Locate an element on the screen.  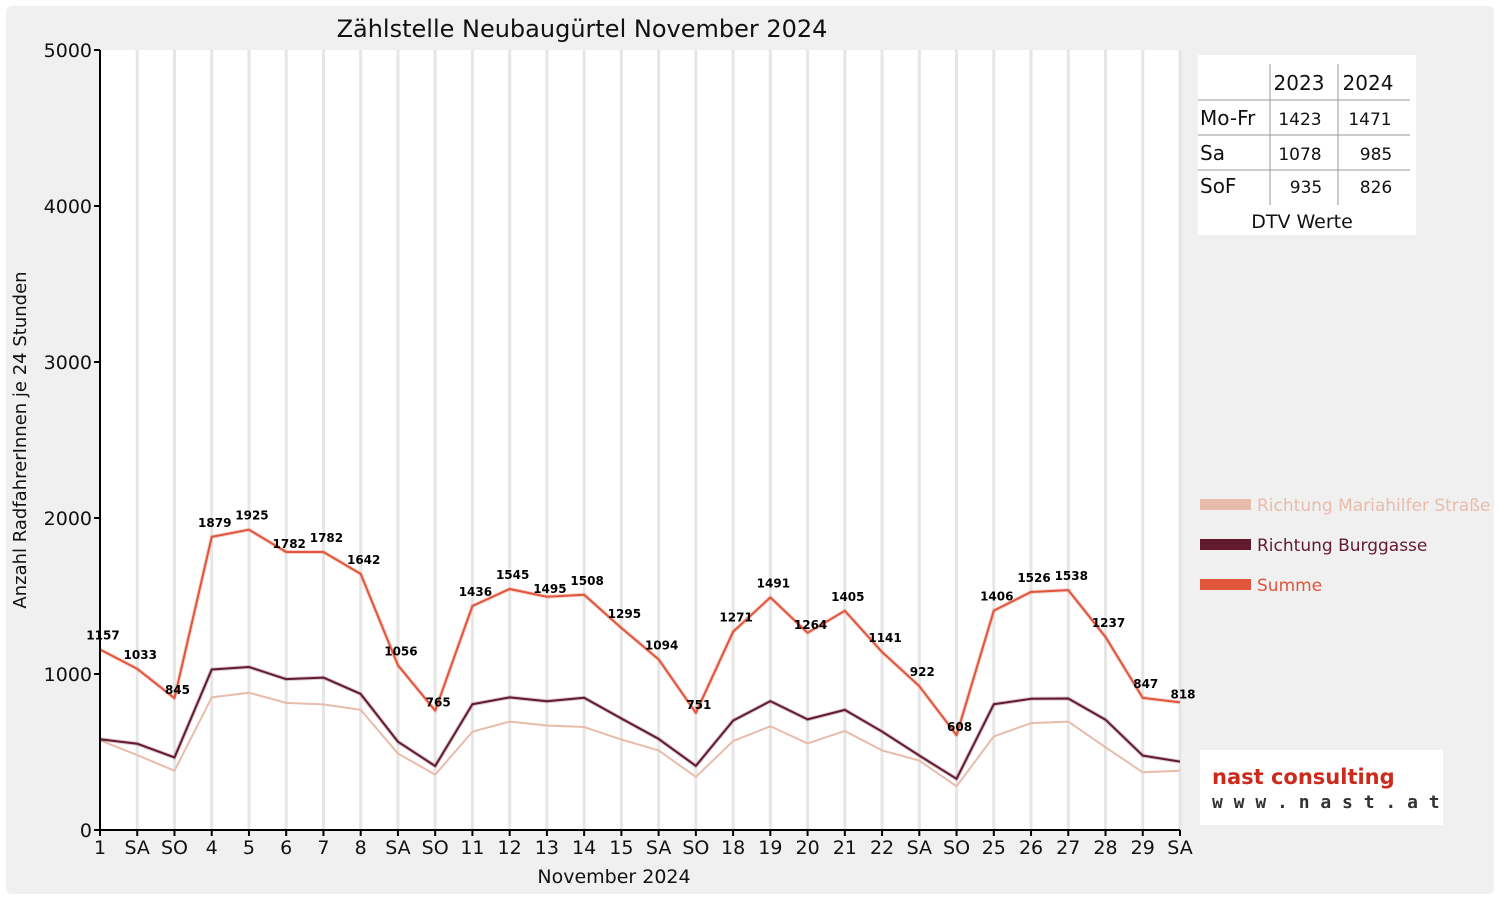
x-tick-label: 26 is located at coordinates (1031, 848).